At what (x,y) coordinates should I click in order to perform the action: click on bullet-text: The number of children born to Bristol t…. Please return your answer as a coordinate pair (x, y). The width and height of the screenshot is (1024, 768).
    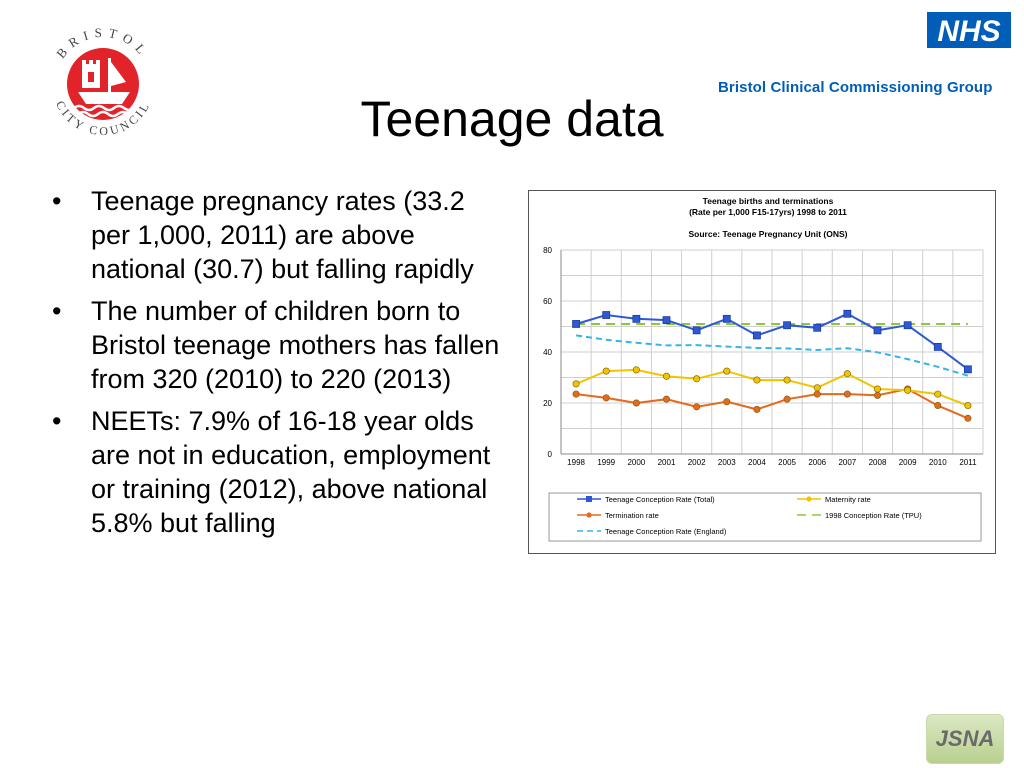
    Looking at the image, I should click on (295, 345).